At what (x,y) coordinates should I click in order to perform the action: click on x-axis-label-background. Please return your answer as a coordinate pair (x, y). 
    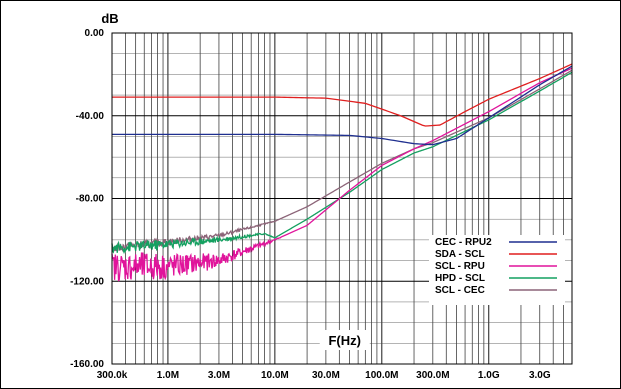
    Looking at the image, I should click on (344, 340).